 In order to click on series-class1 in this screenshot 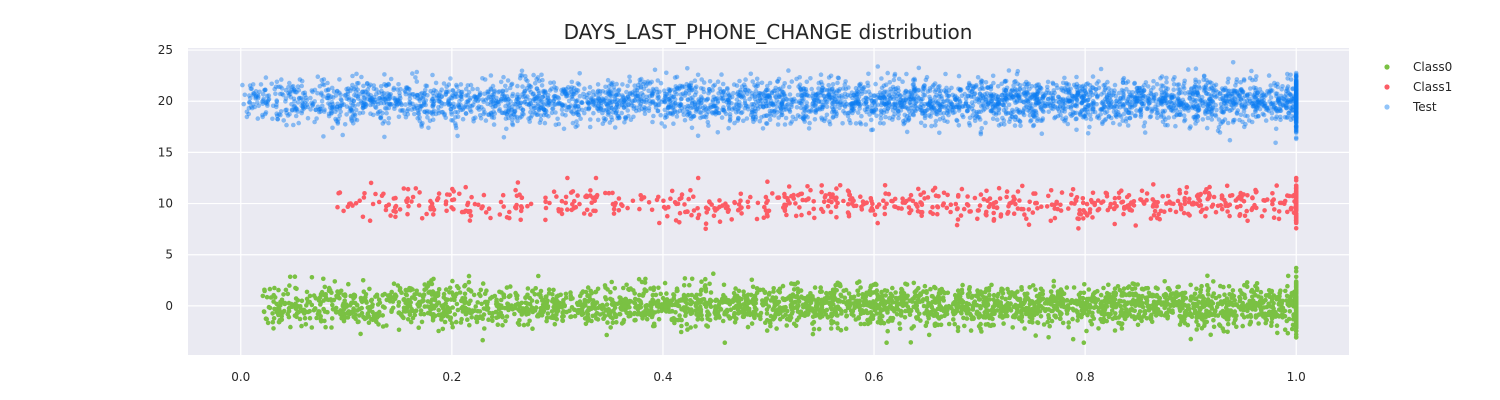, I will do `click(817, 203)`.